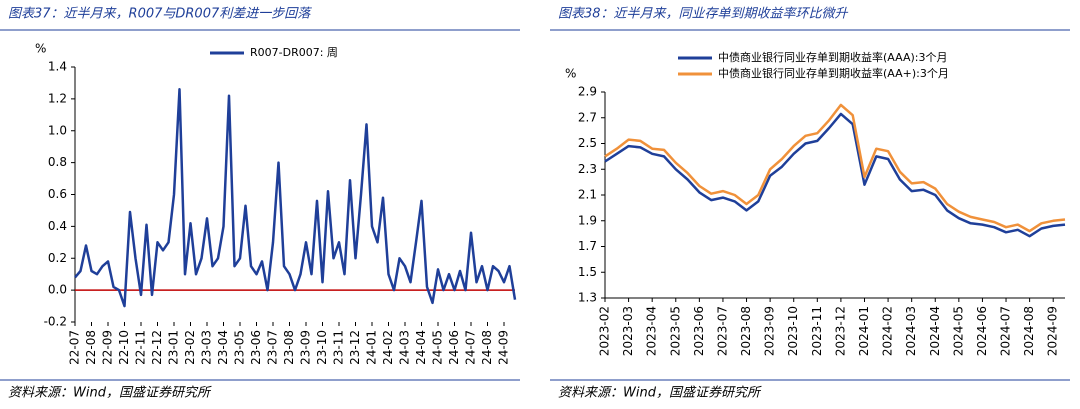 The width and height of the screenshot is (1080, 409). What do you see at coordinates (675, 331) in the screenshot?
I see `x-tick-label: 2023-05` at bounding box center [675, 331].